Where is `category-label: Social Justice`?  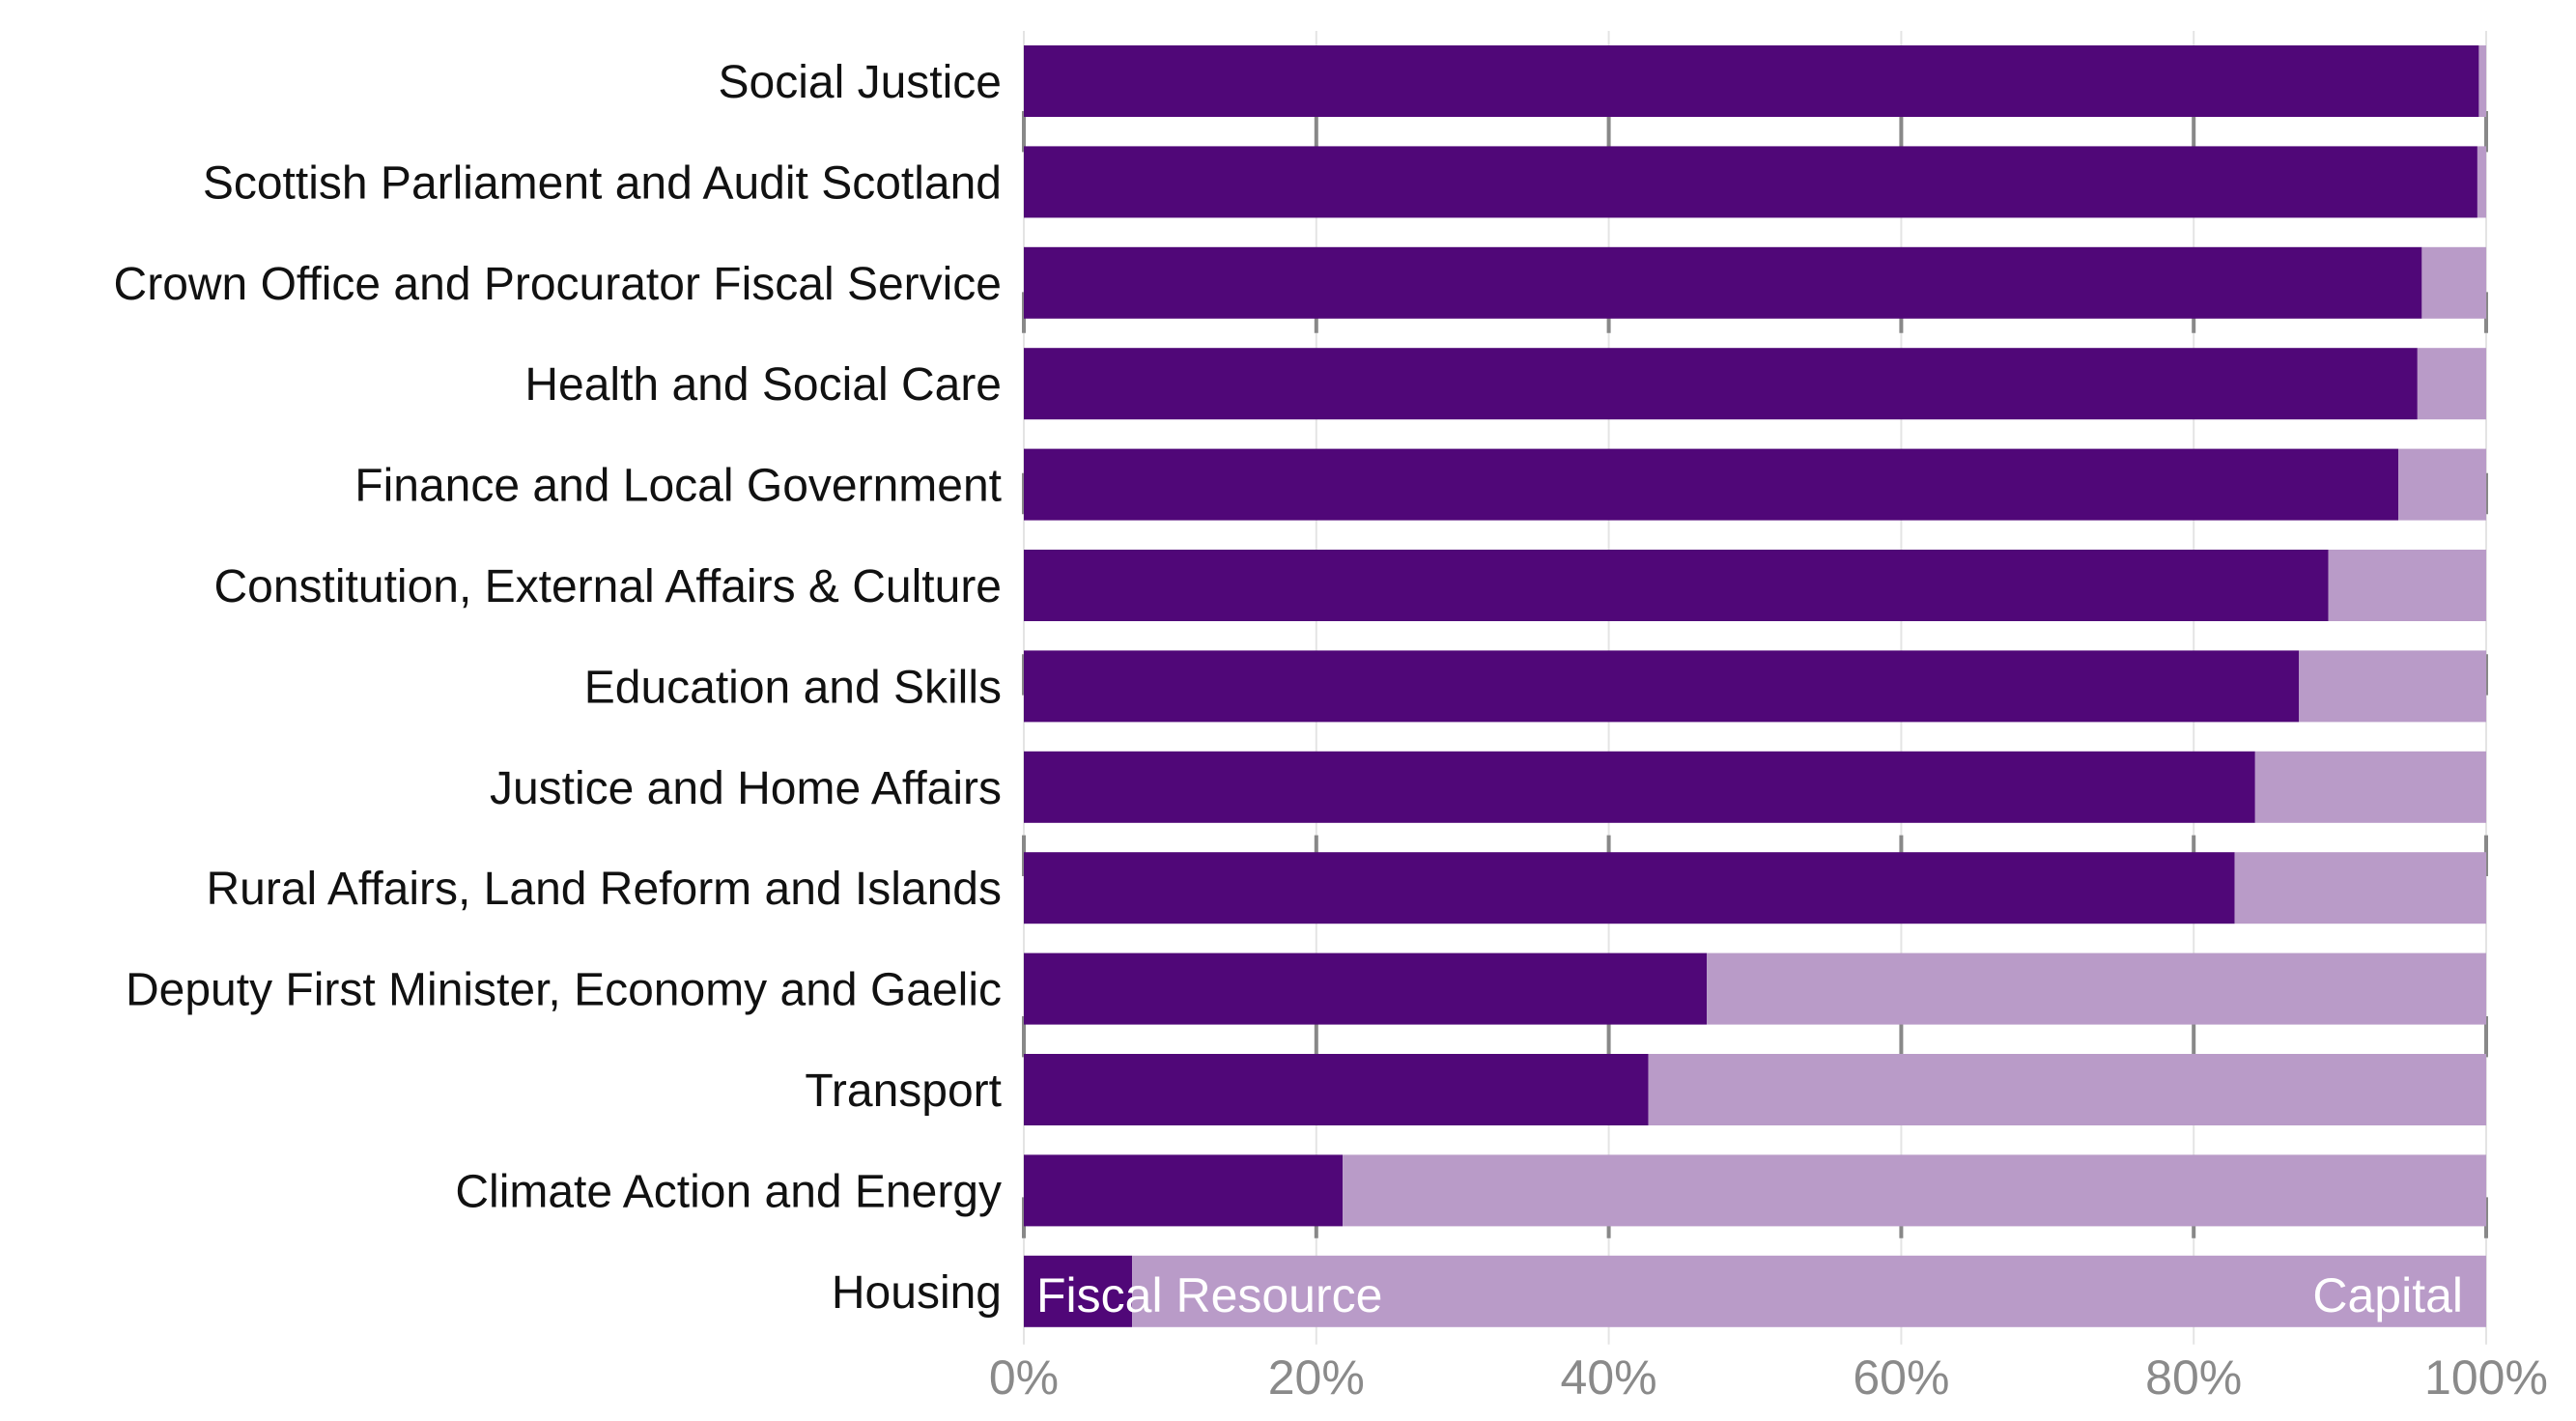 category-label: Social Justice is located at coordinates (860, 82).